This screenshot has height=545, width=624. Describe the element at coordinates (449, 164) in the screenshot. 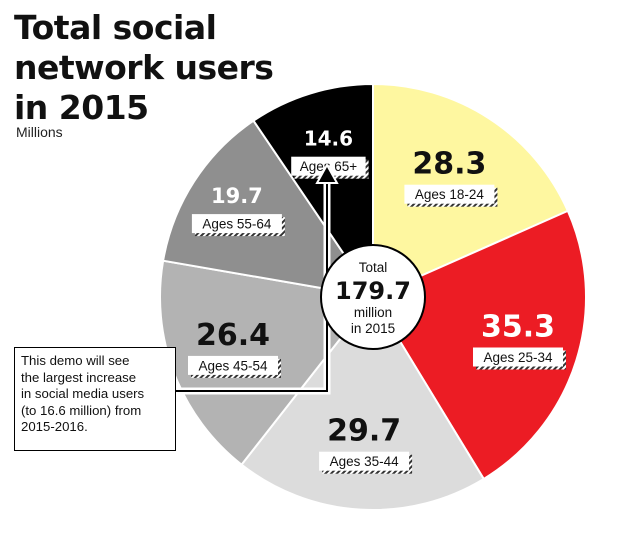

I see `slice-value-label: 28.3` at that location.